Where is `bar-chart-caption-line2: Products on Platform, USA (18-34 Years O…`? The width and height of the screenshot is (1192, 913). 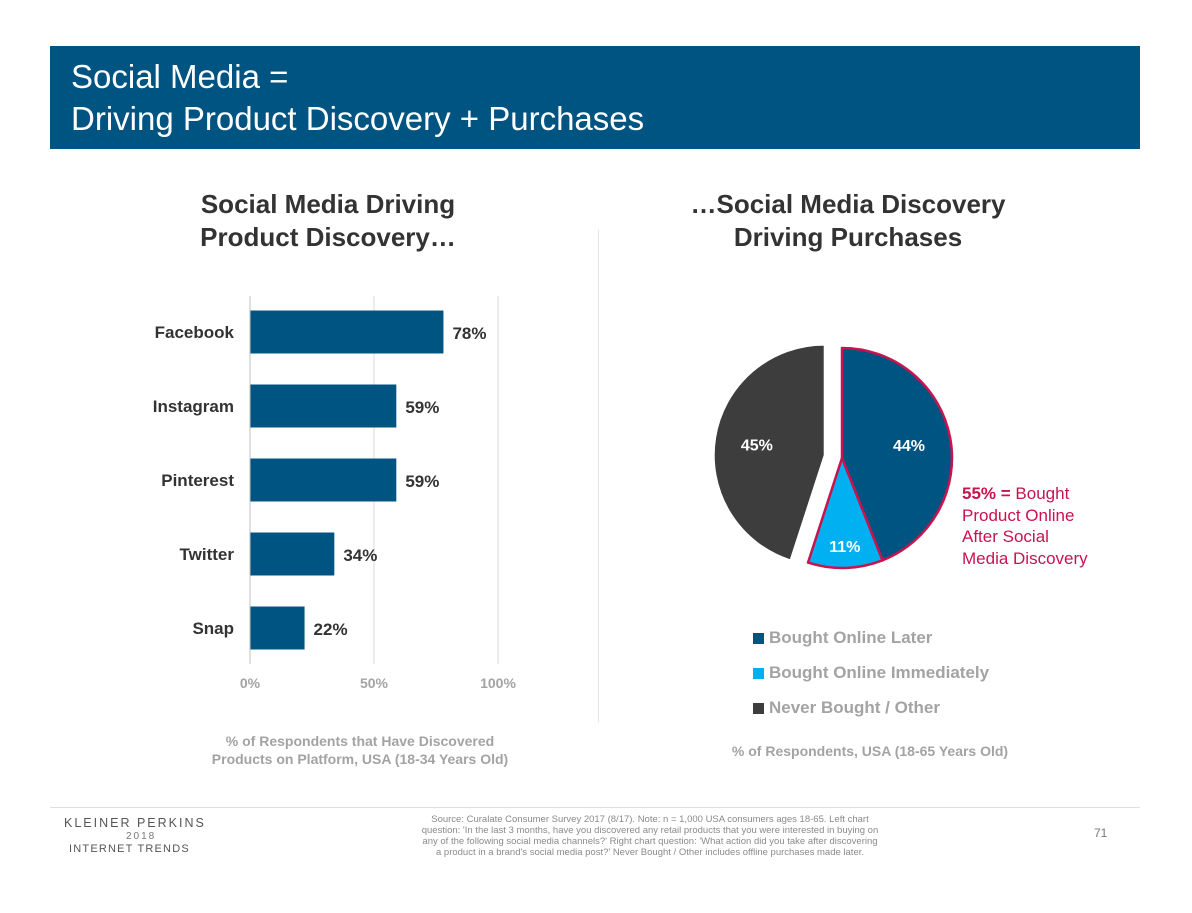
bar-chart-caption-line2: Products on Platform, USA (18-34 Years O… is located at coordinates (360, 759).